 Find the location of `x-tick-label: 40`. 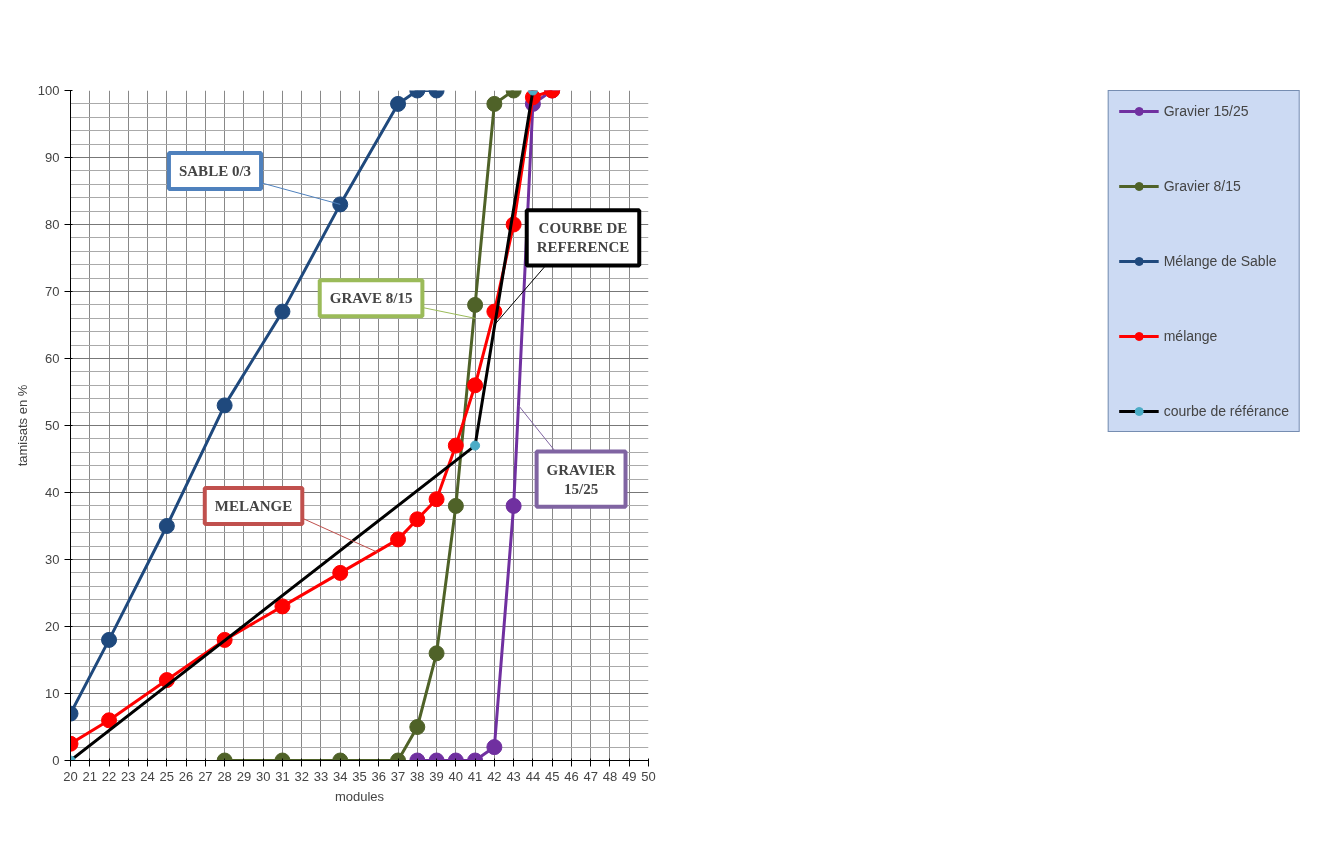

x-tick-label: 40 is located at coordinates (456, 776).